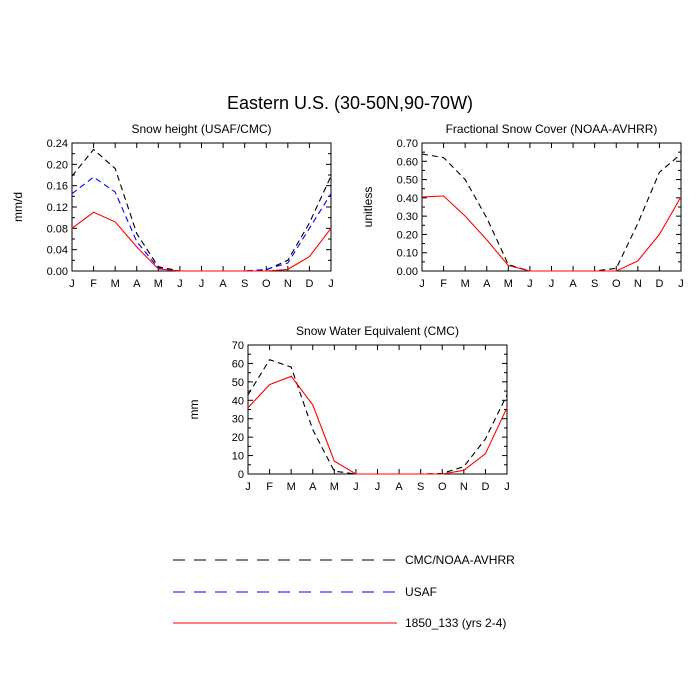 The width and height of the screenshot is (700, 700). Describe the element at coordinates (238, 346) in the screenshot. I see `y-tick-label: 70` at that location.